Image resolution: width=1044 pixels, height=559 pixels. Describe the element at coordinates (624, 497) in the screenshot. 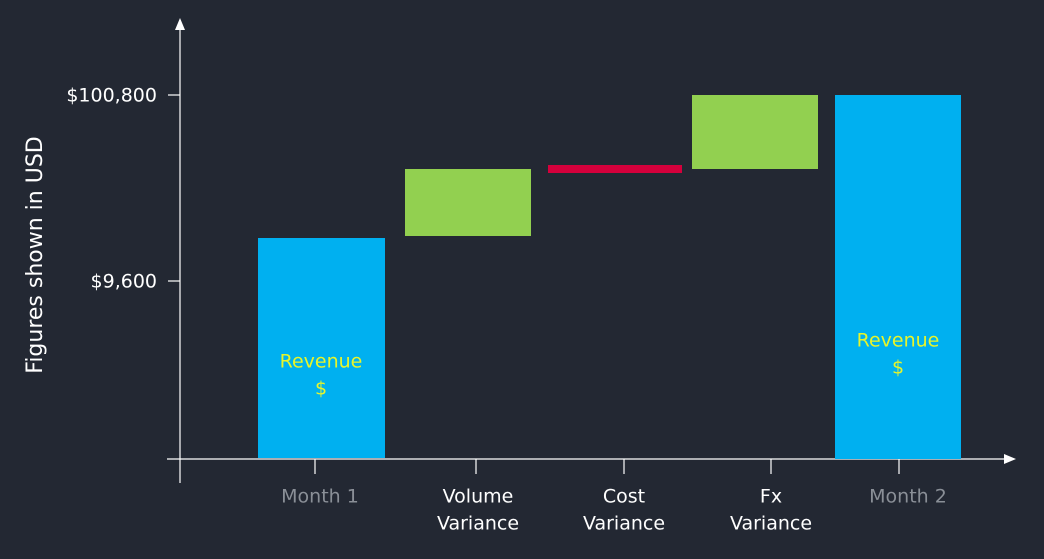

I see `category-label: Cost` at that location.